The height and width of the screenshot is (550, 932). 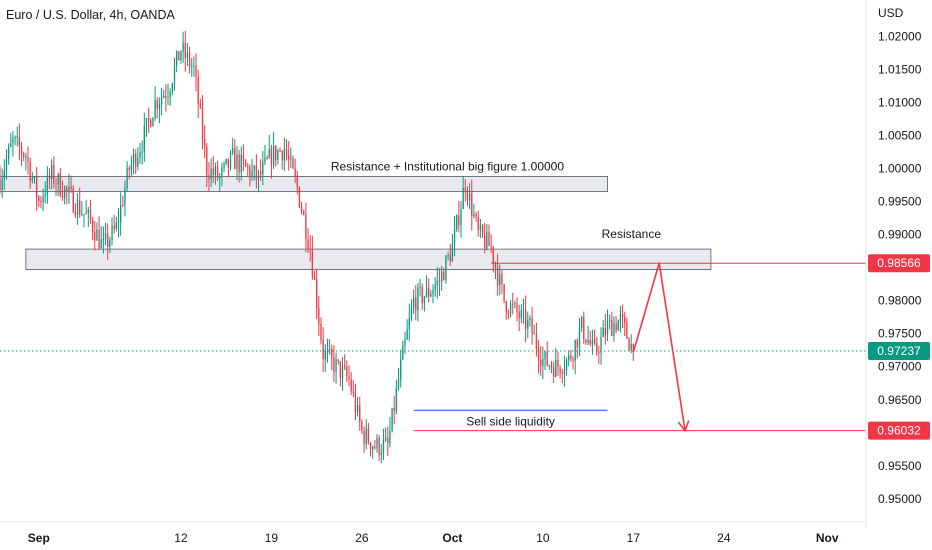 What do you see at coordinates (899, 351) in the screenshot?
I see `price-label-text: 0.97237` at bounding box center [899, 351].